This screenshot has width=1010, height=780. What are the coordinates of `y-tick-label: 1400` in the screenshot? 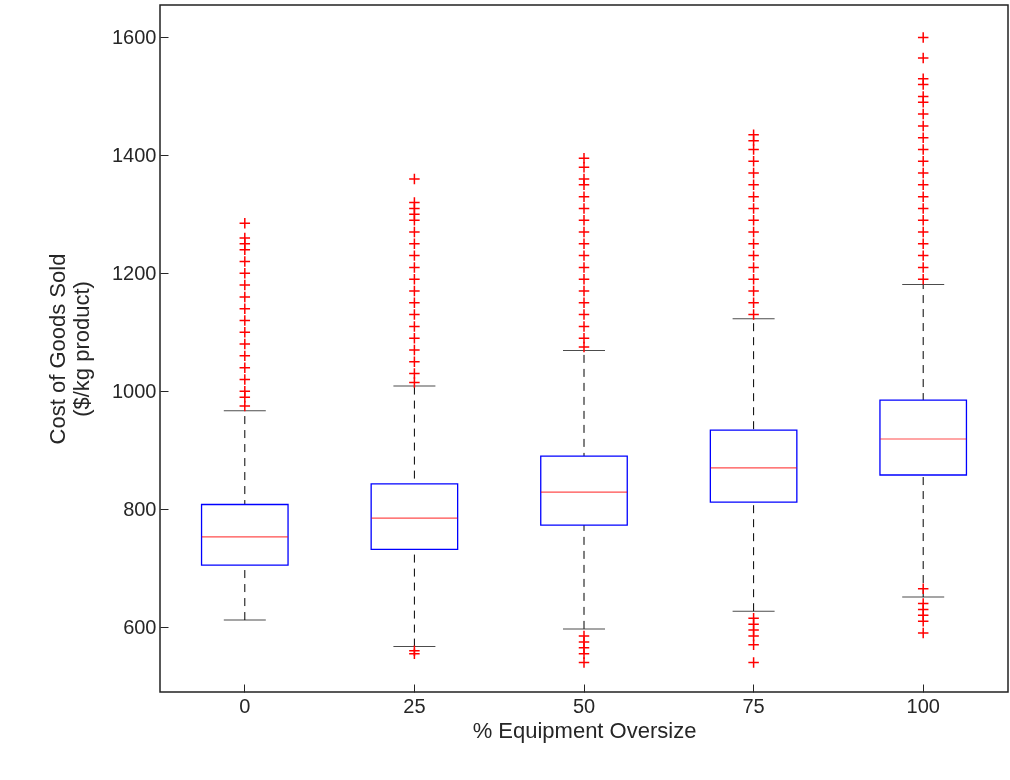 It's located at (134, 154).